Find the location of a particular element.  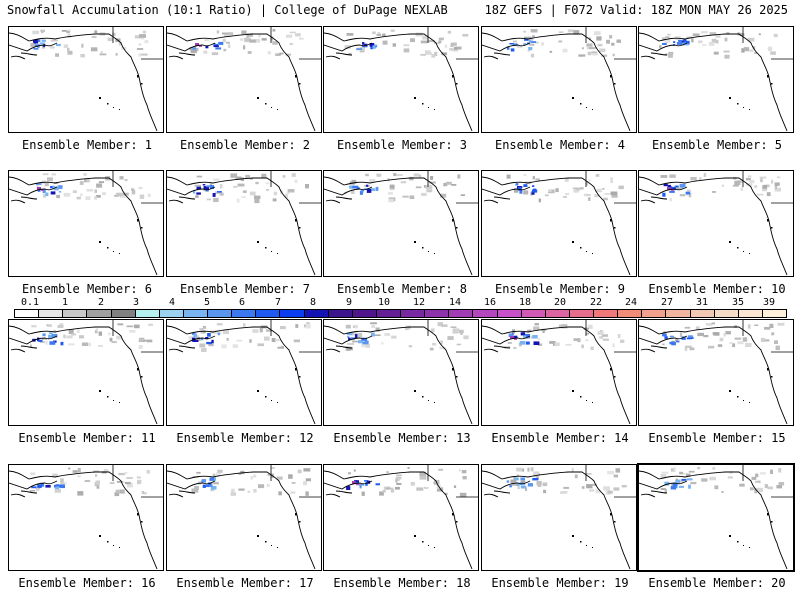

ensemble-panel: Ensemble Member: 5 is located at coordinates (717, 89).